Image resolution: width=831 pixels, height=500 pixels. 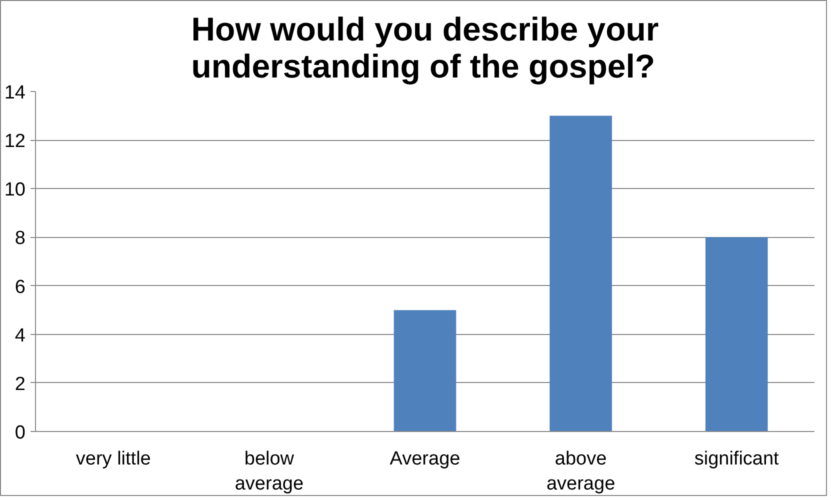 I want to click on x-tick-label: significant, so click(x=737, y=459).